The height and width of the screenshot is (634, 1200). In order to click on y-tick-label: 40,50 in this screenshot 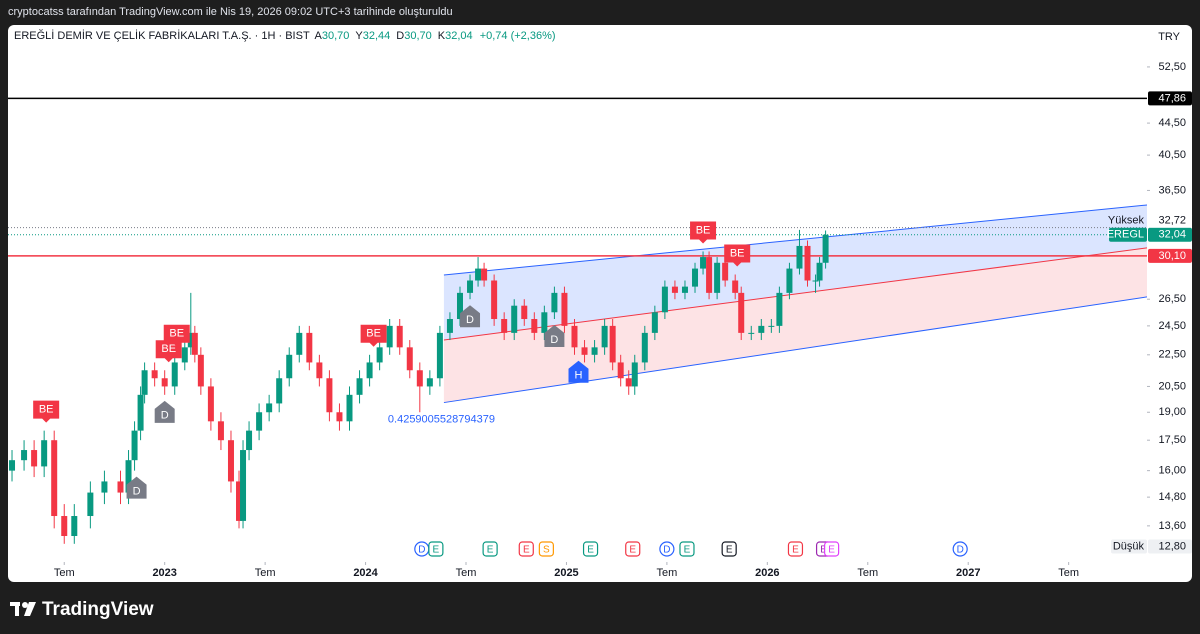, I will do `click(1172, 155)`.